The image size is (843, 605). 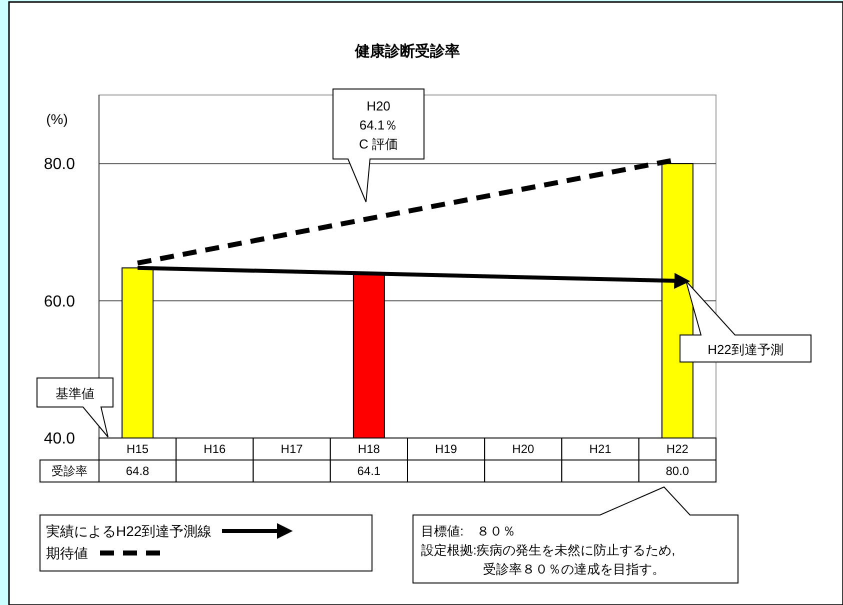 What do you see at coordinates (369, 471) in the screenshot?
I see `data-label: 64.1` at bounding box center [369, 471].